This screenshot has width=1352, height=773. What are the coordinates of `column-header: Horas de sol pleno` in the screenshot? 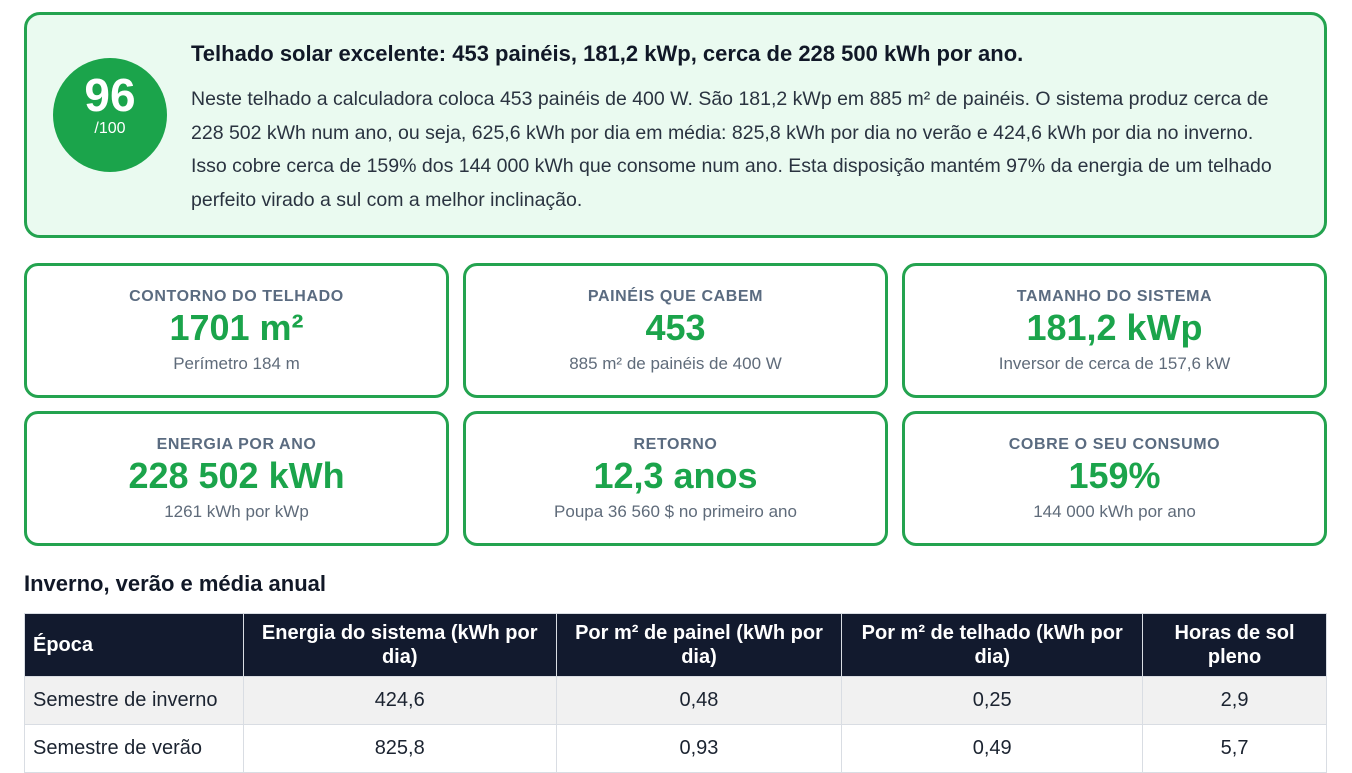 It's located at (1234, 645).